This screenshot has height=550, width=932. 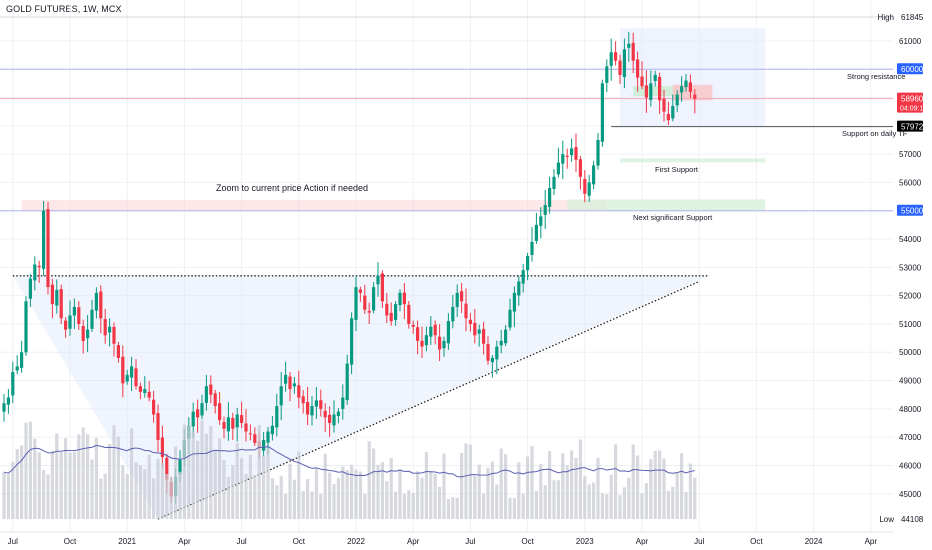 I want to click on price-badge-value: 58960, so click(x=912, y=99).